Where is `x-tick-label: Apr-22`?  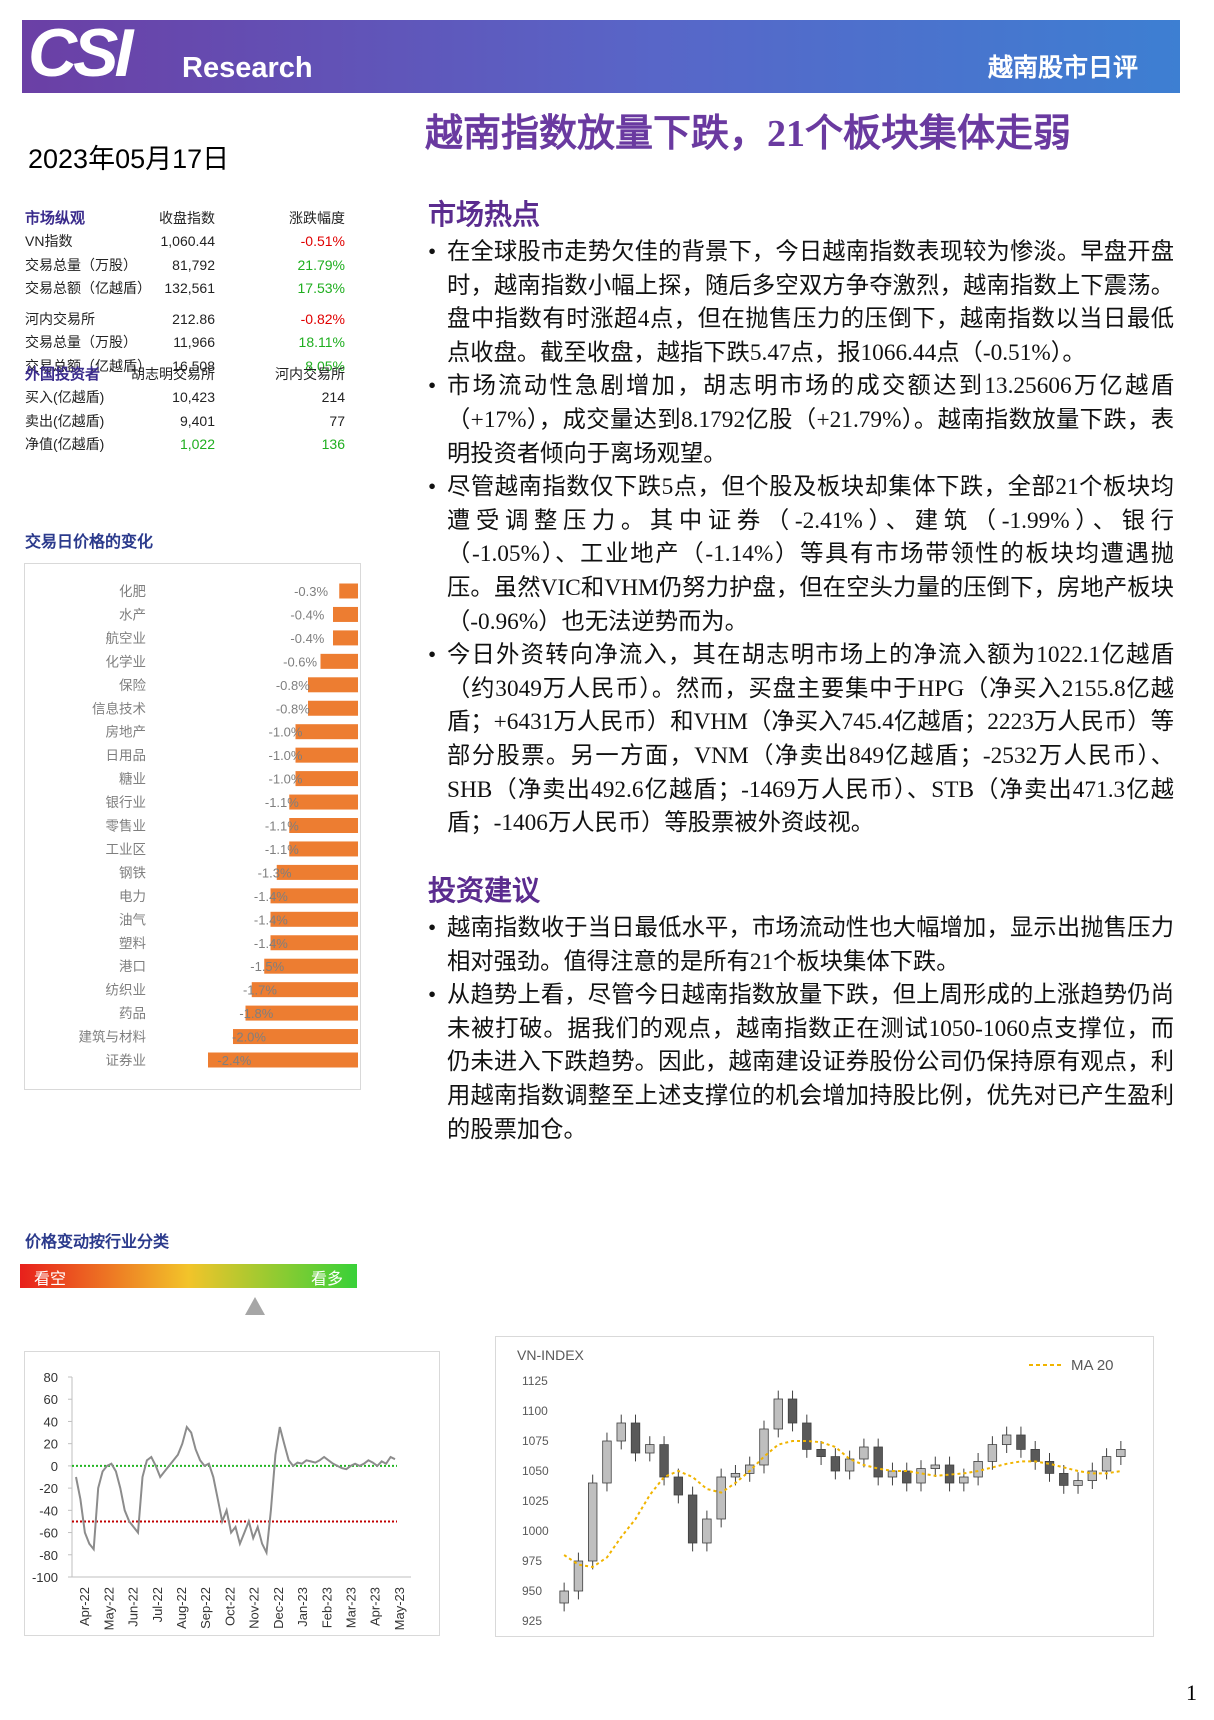 x-tick-label: Apr-22 is located at coordinates (84, 1606).